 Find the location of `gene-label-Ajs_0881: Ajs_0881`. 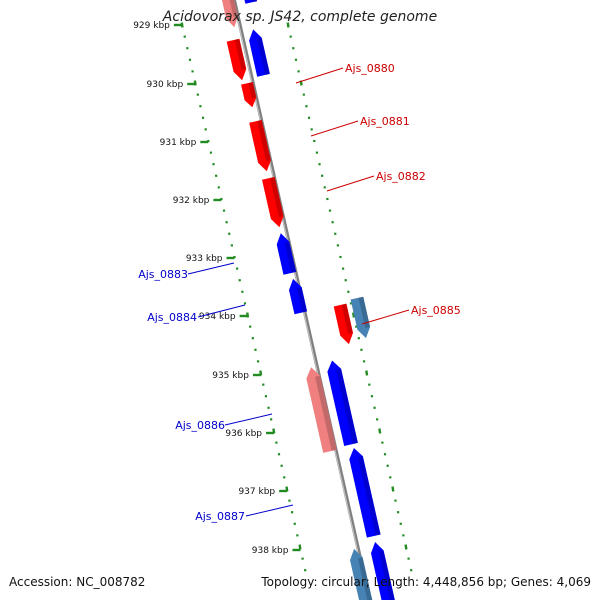

gene-label-Ajs_0881: Ajs_0881 is located at coordinates (385, 121).